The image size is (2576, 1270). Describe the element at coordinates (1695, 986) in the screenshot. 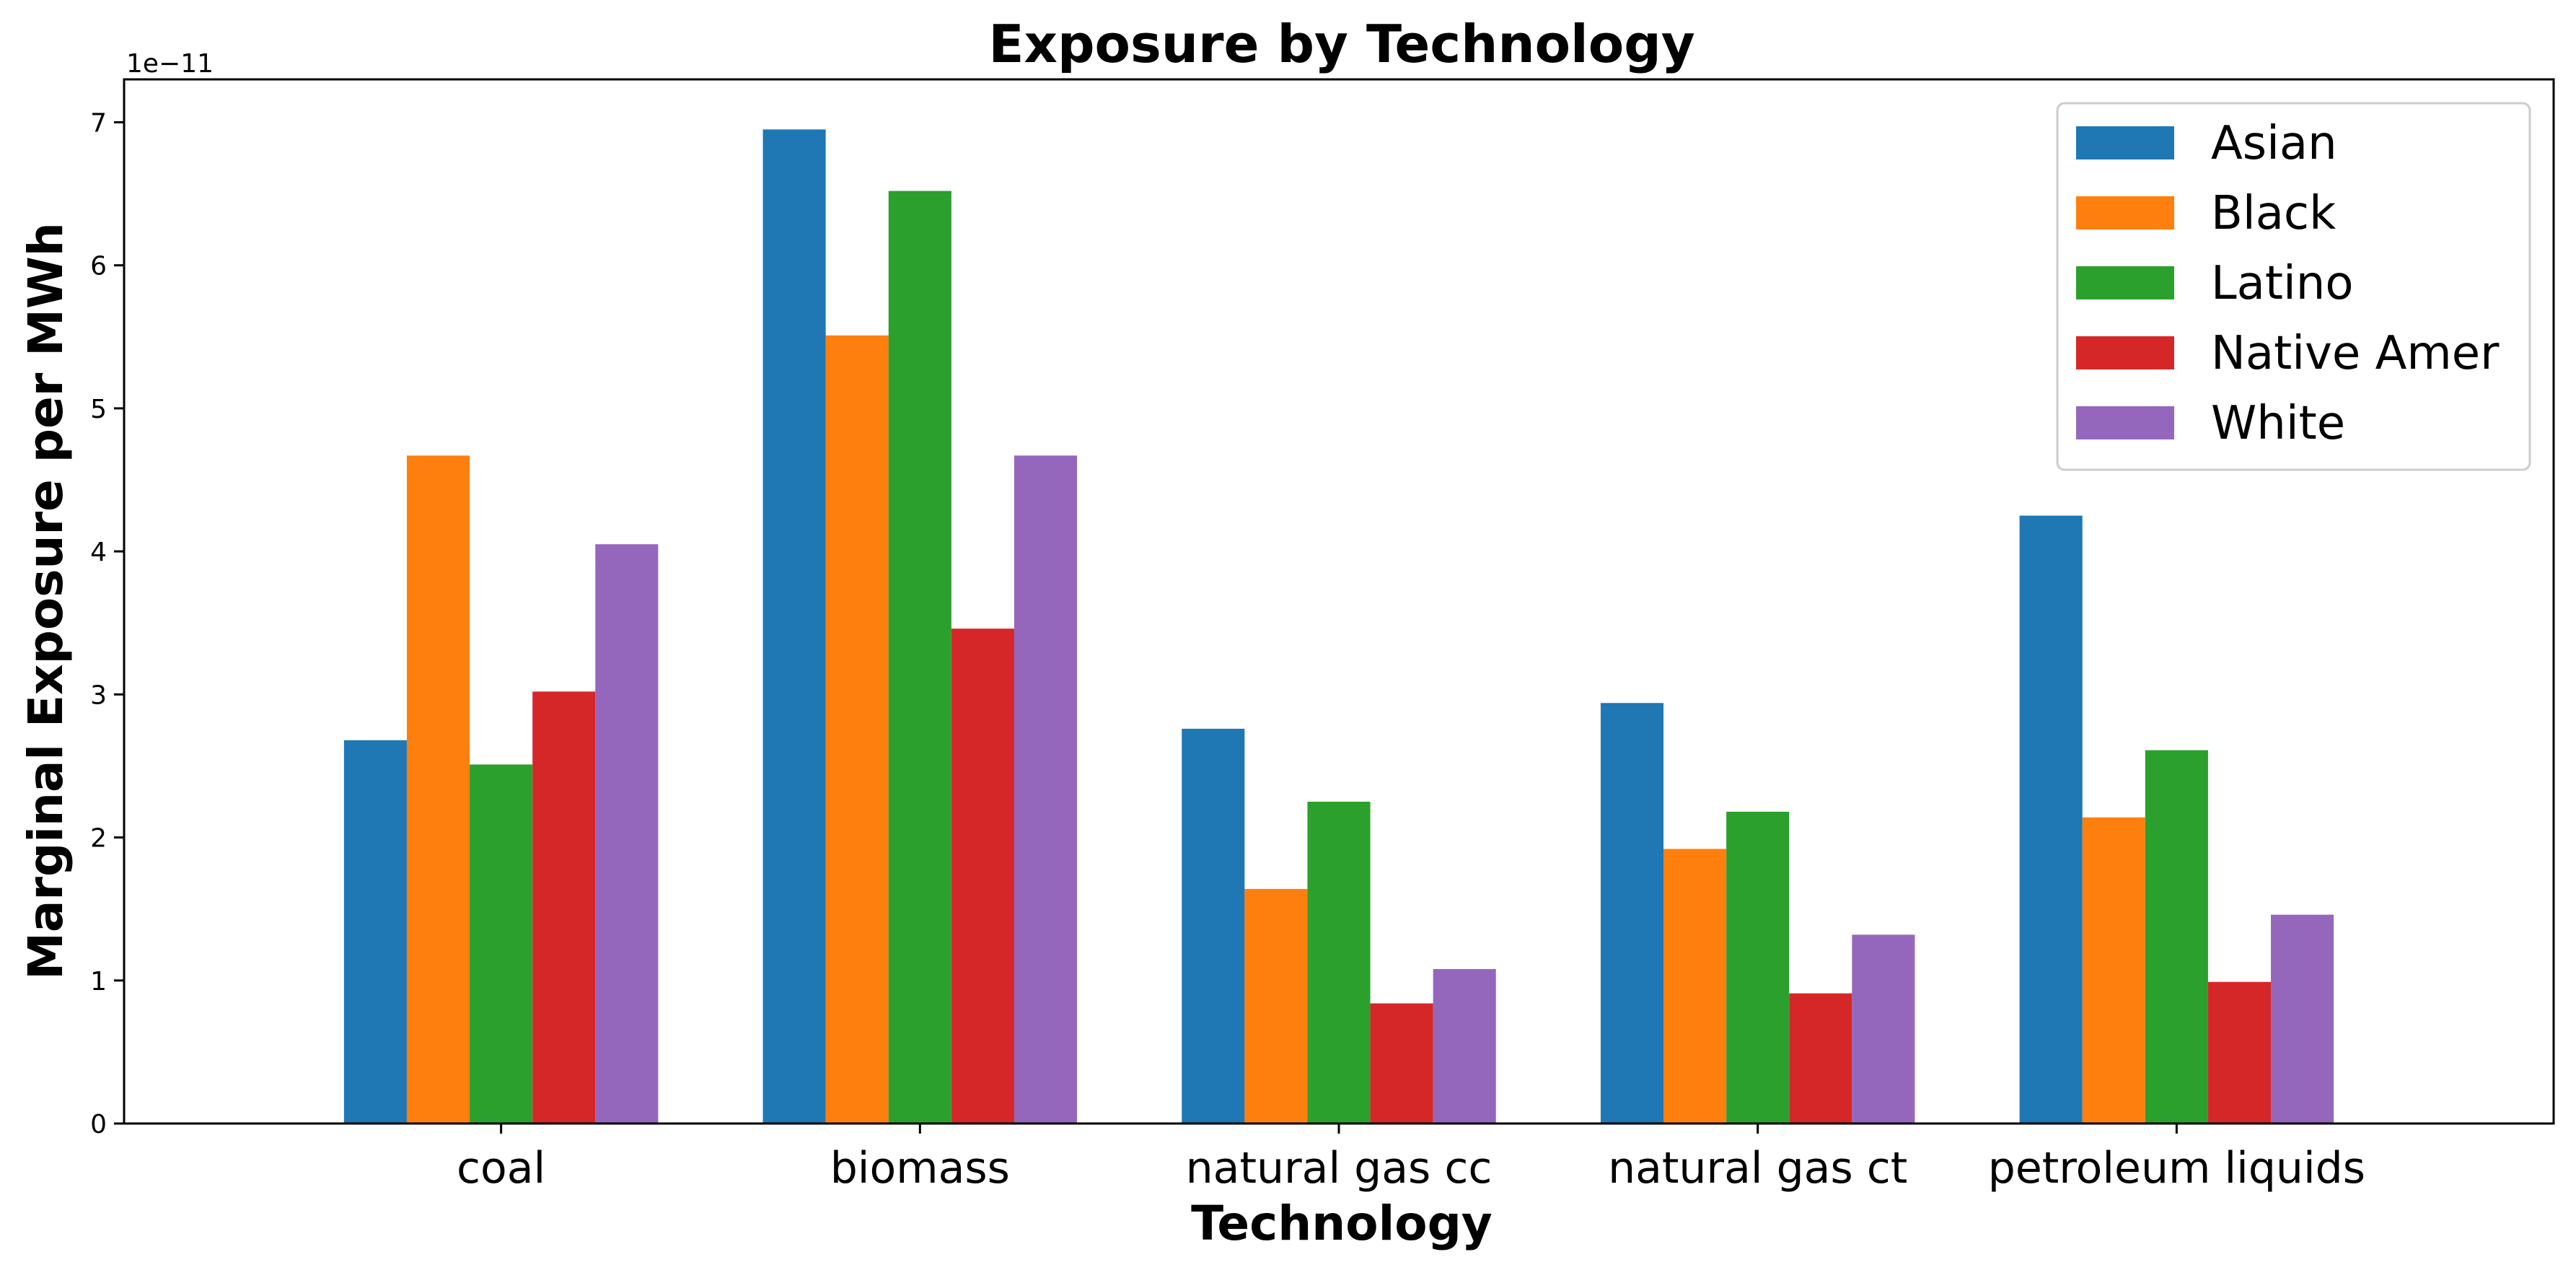

I see `bar-black-natural-gas-ct` at that location.